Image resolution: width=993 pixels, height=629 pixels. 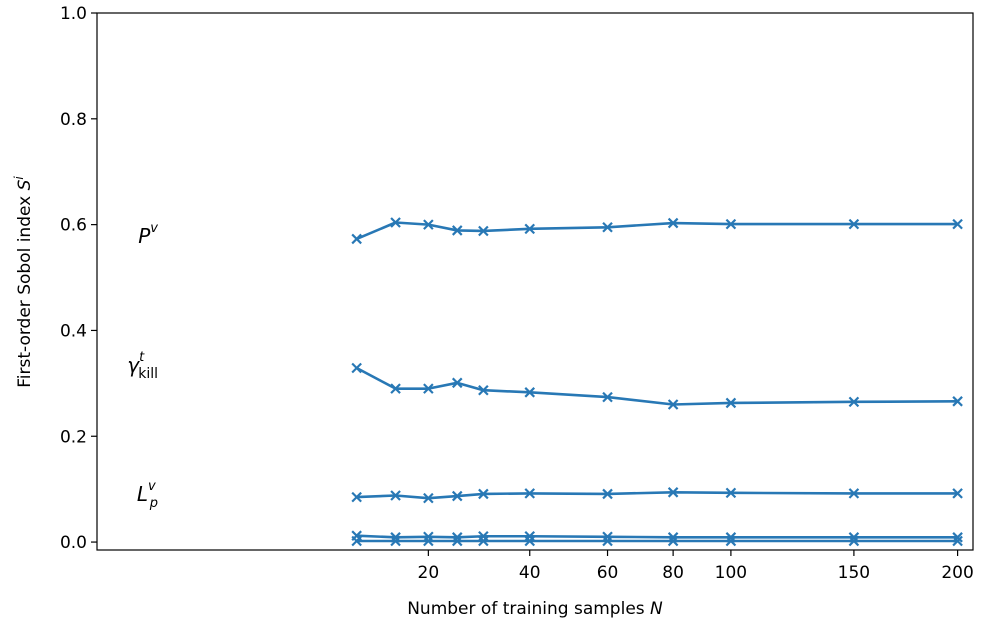 I want to click on x-axis-label: Number of training samples N, so click(x=535, y=609).